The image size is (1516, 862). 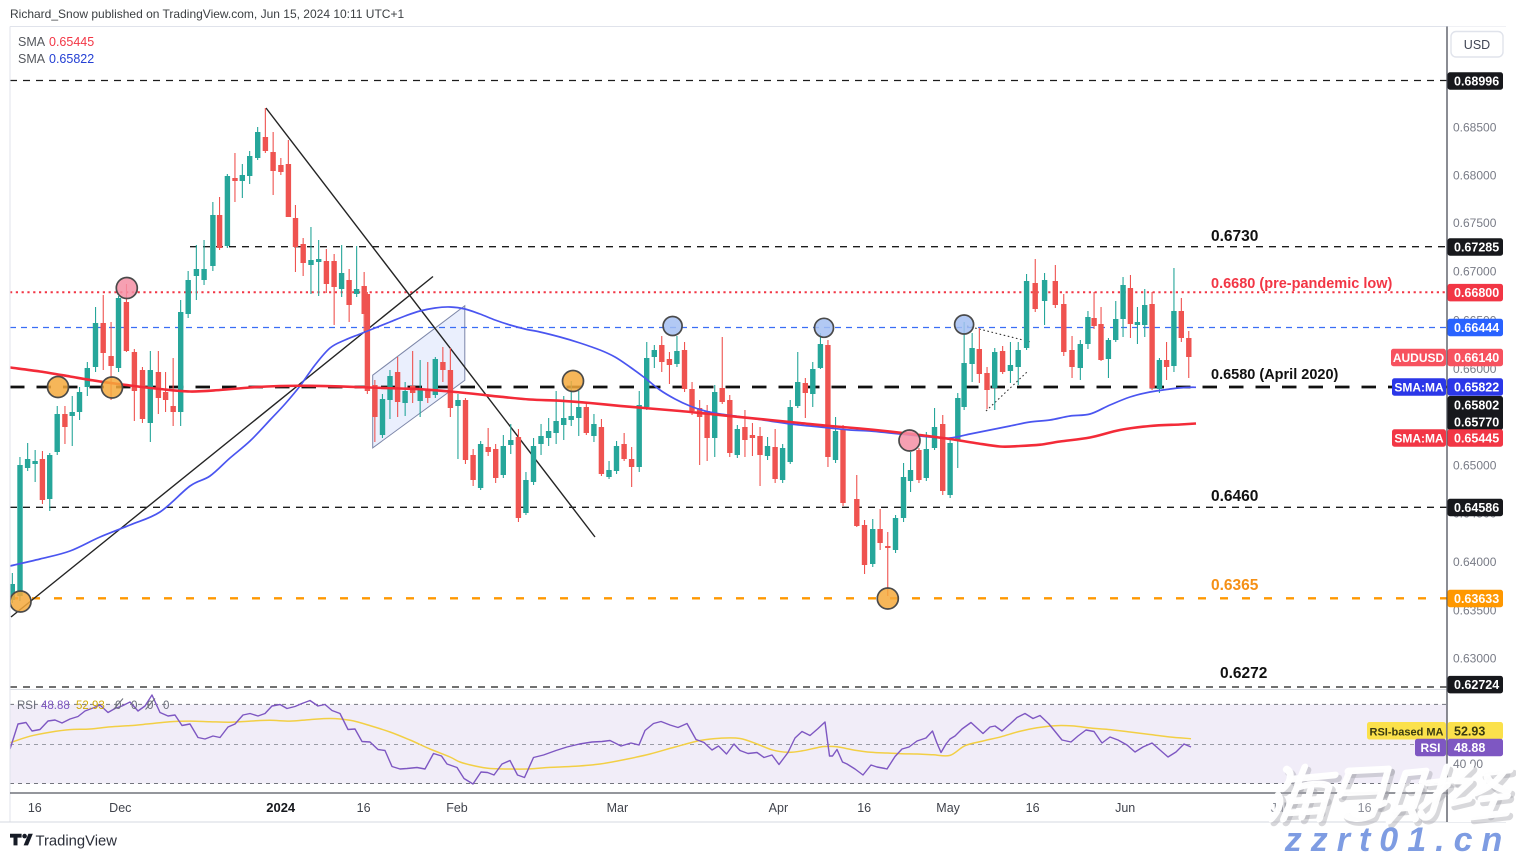 What do you see at coordinates (1476, 358) in the screenshot?
I see `svg-text: 0.66140` at bounding box center [1476, 358].